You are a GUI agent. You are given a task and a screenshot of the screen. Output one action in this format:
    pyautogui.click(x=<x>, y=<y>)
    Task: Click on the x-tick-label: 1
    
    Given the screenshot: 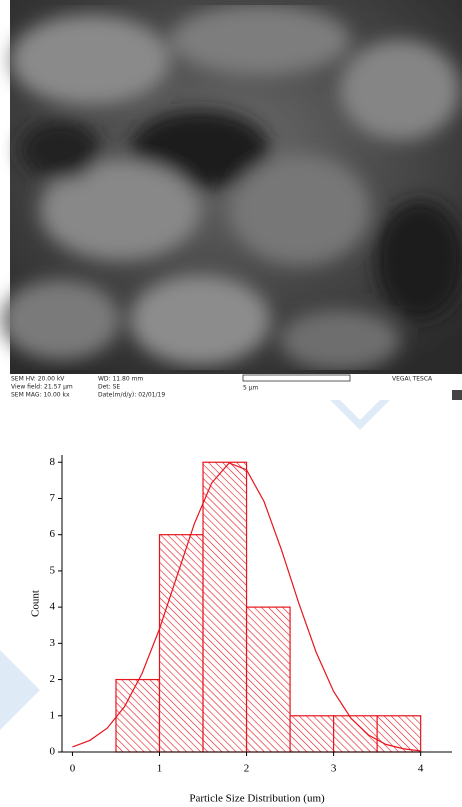 What is the action you would take?
    pyautogui.click(x=160, y=769)
    